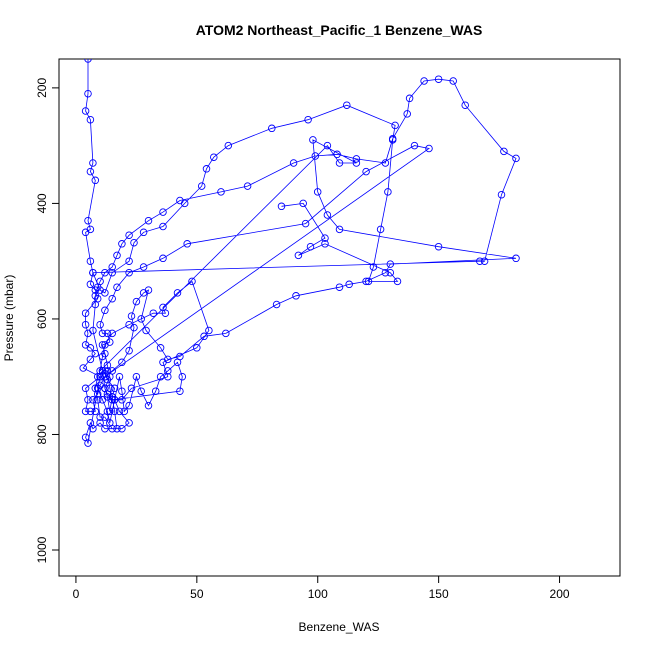 This screenshot has height=650, width=650. What do you see at coordinates (42, 319) in the screenshot?
I see `y-tick-label: 600` at bounding box center [42, 319].